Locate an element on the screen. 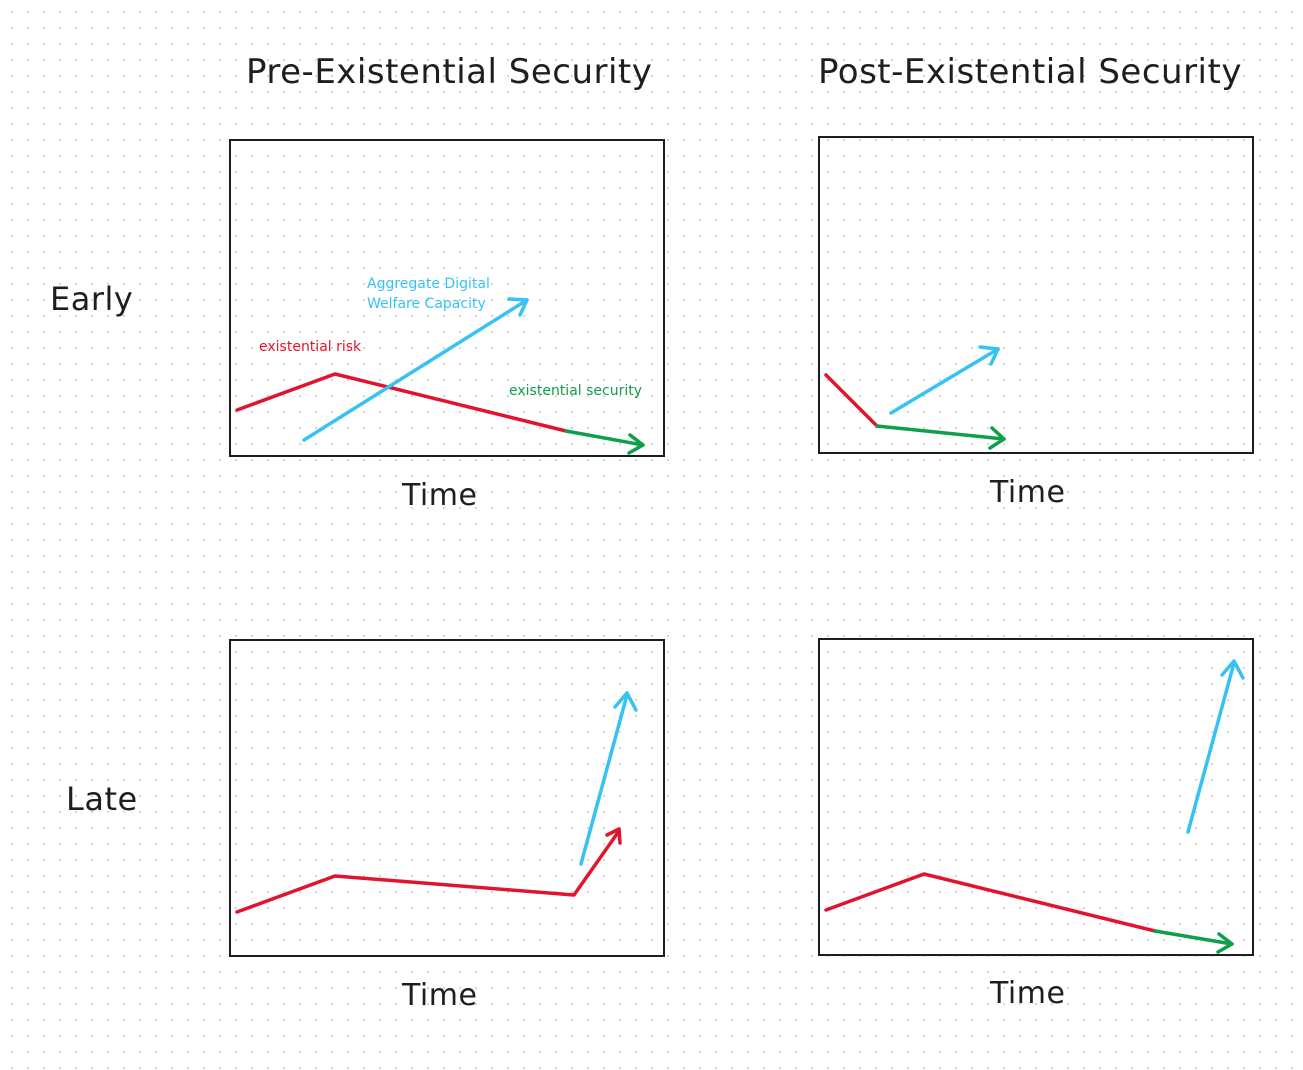 Image resolution: width=1303 pixels, height=1070 pixels. existential-risk-arrowhead is located at coordinates (613, 836).